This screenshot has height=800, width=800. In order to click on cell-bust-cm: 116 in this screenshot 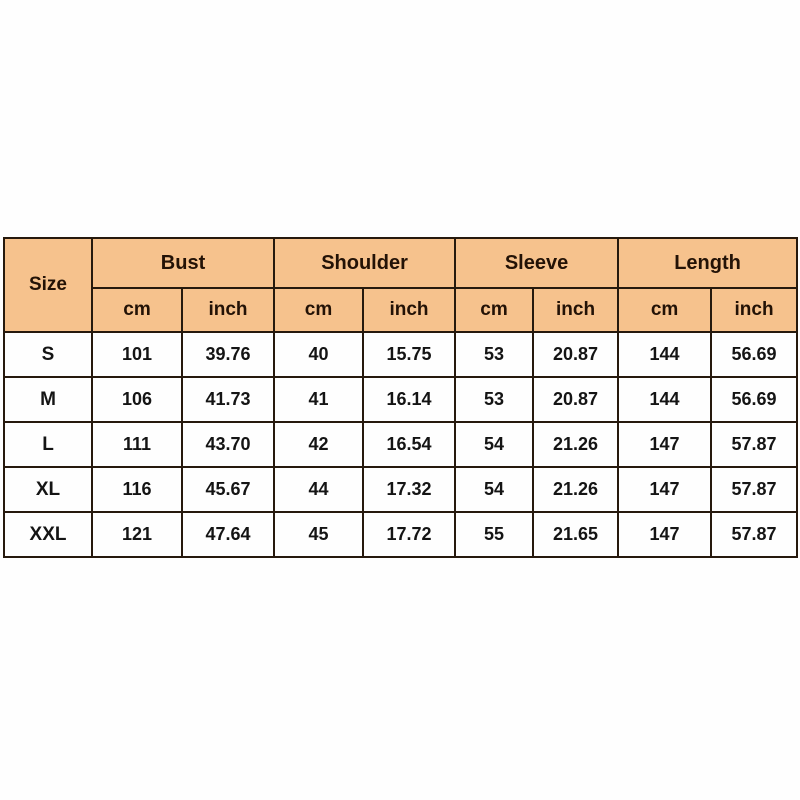, I will do `click(137, 489)`.